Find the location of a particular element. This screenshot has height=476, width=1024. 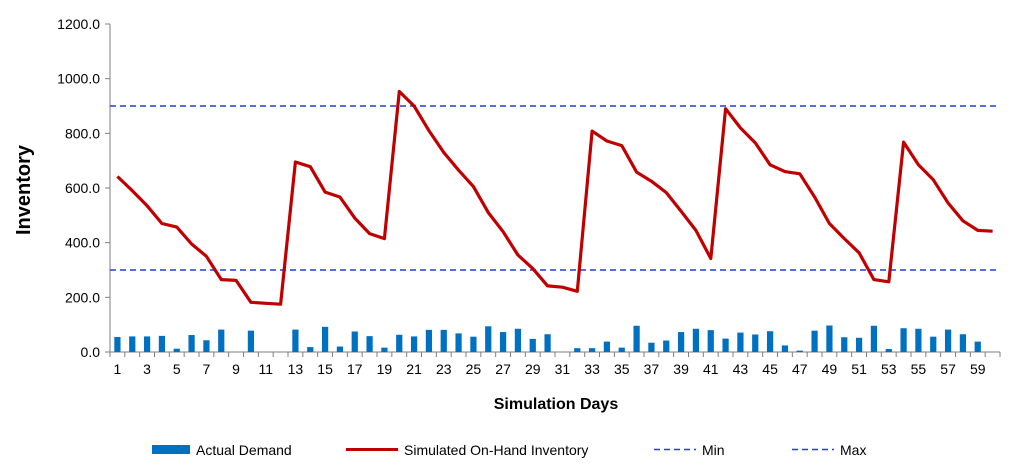

x-tick-label: 59 is located at coordinates (978, 369).